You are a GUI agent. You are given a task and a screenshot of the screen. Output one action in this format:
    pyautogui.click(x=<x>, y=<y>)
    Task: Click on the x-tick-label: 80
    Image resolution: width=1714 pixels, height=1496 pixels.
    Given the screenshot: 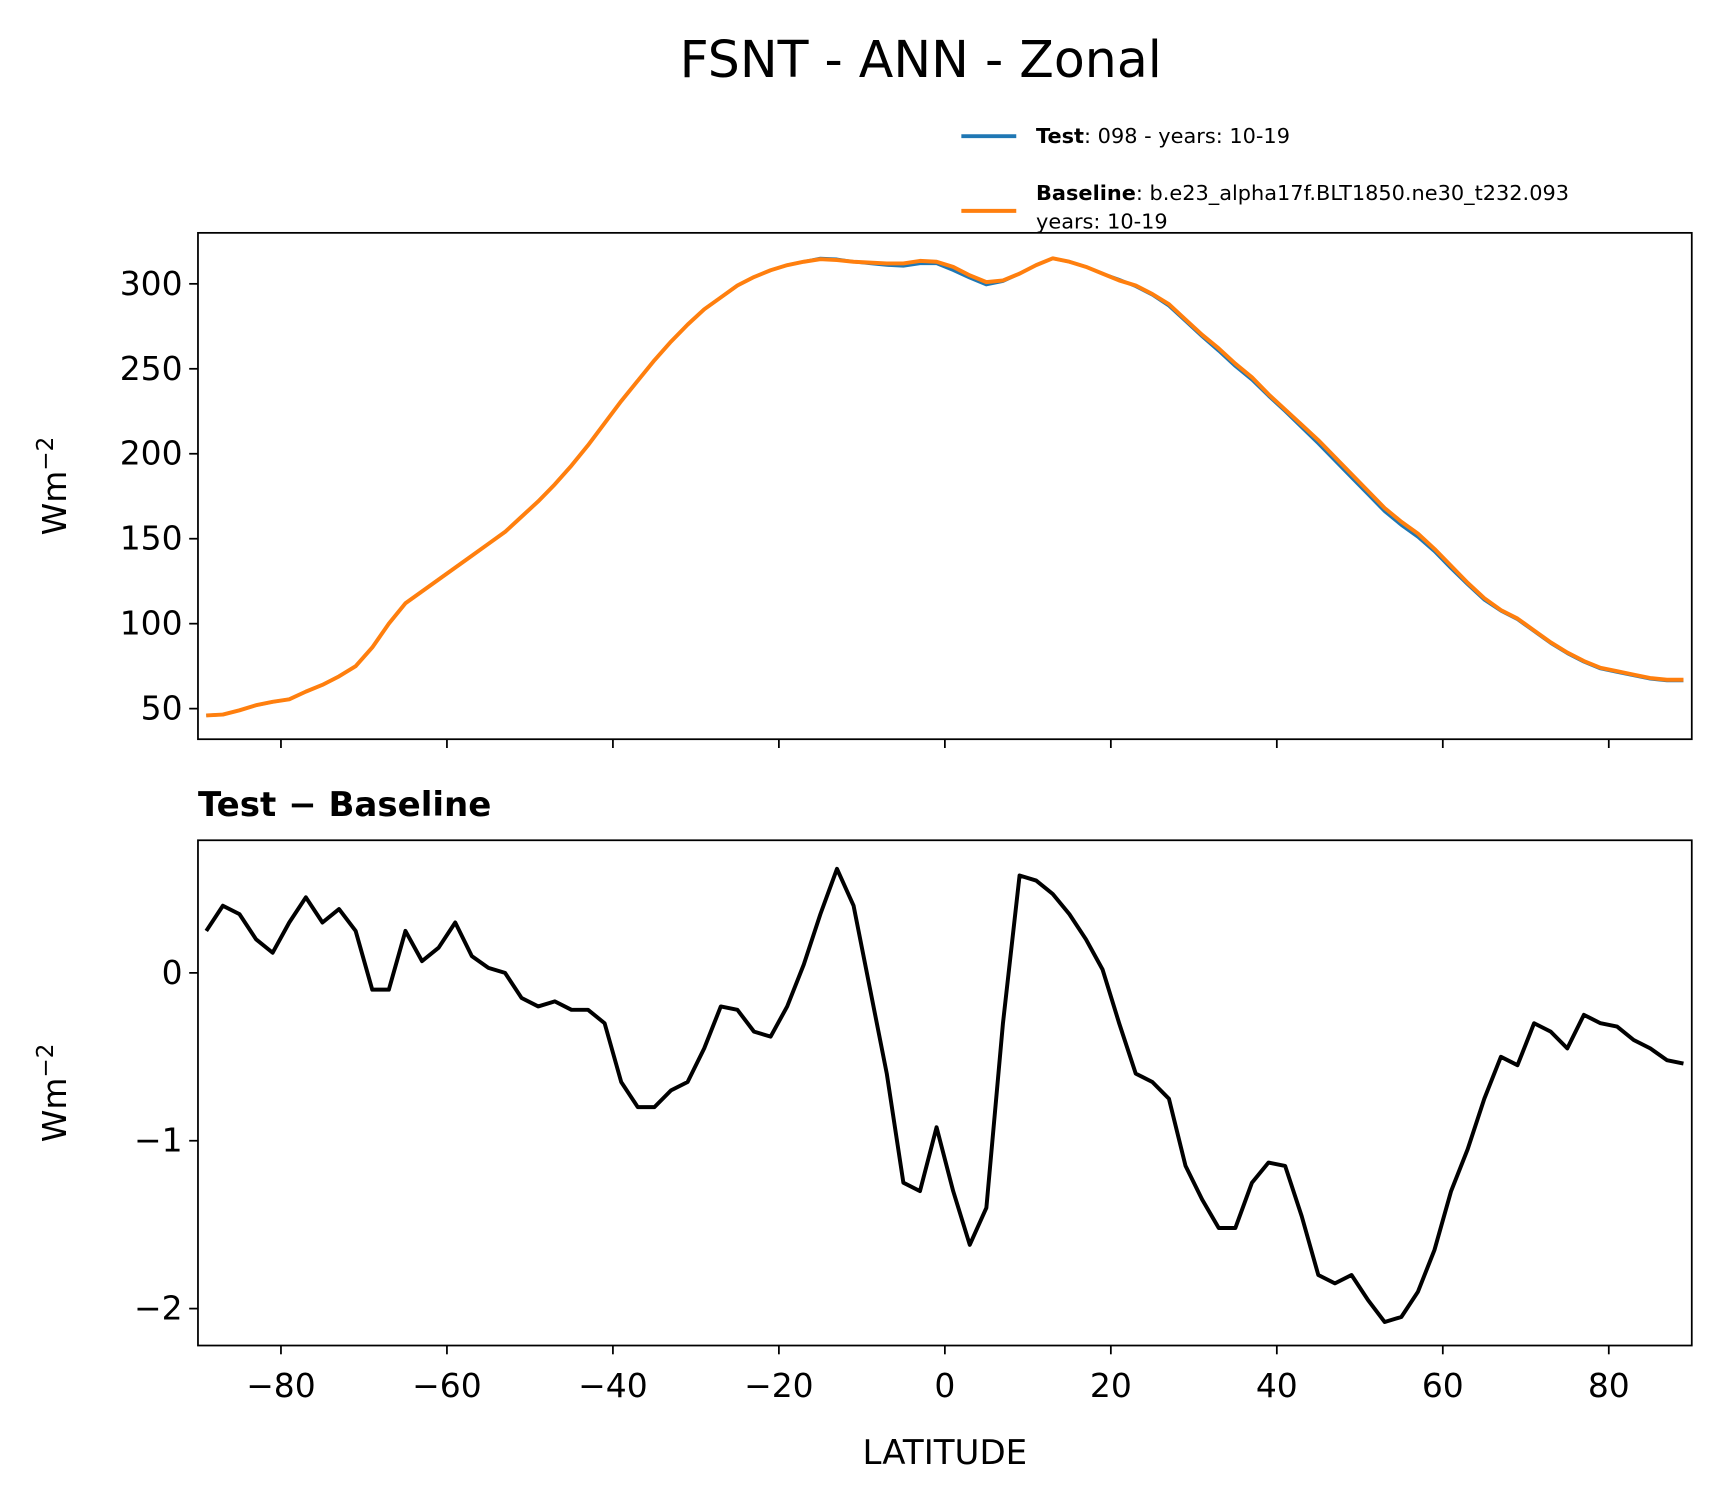 What is the action you would take?
    pyautogui.click(x=1609, y=1385)
    